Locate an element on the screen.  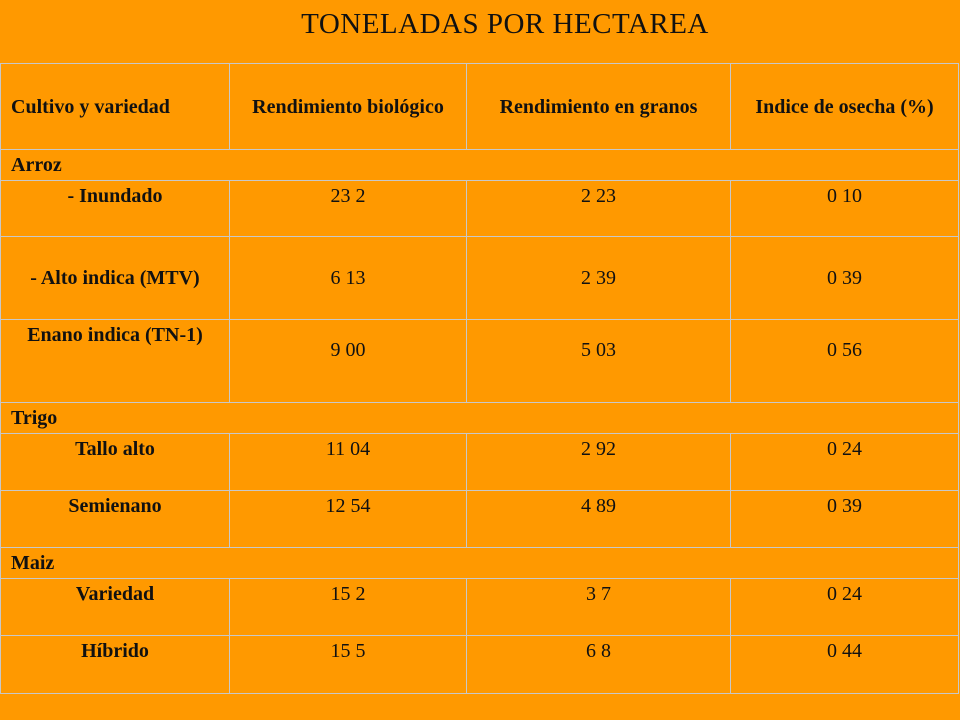
cell-bio: 15 2 is located at coordinates (348, 607).